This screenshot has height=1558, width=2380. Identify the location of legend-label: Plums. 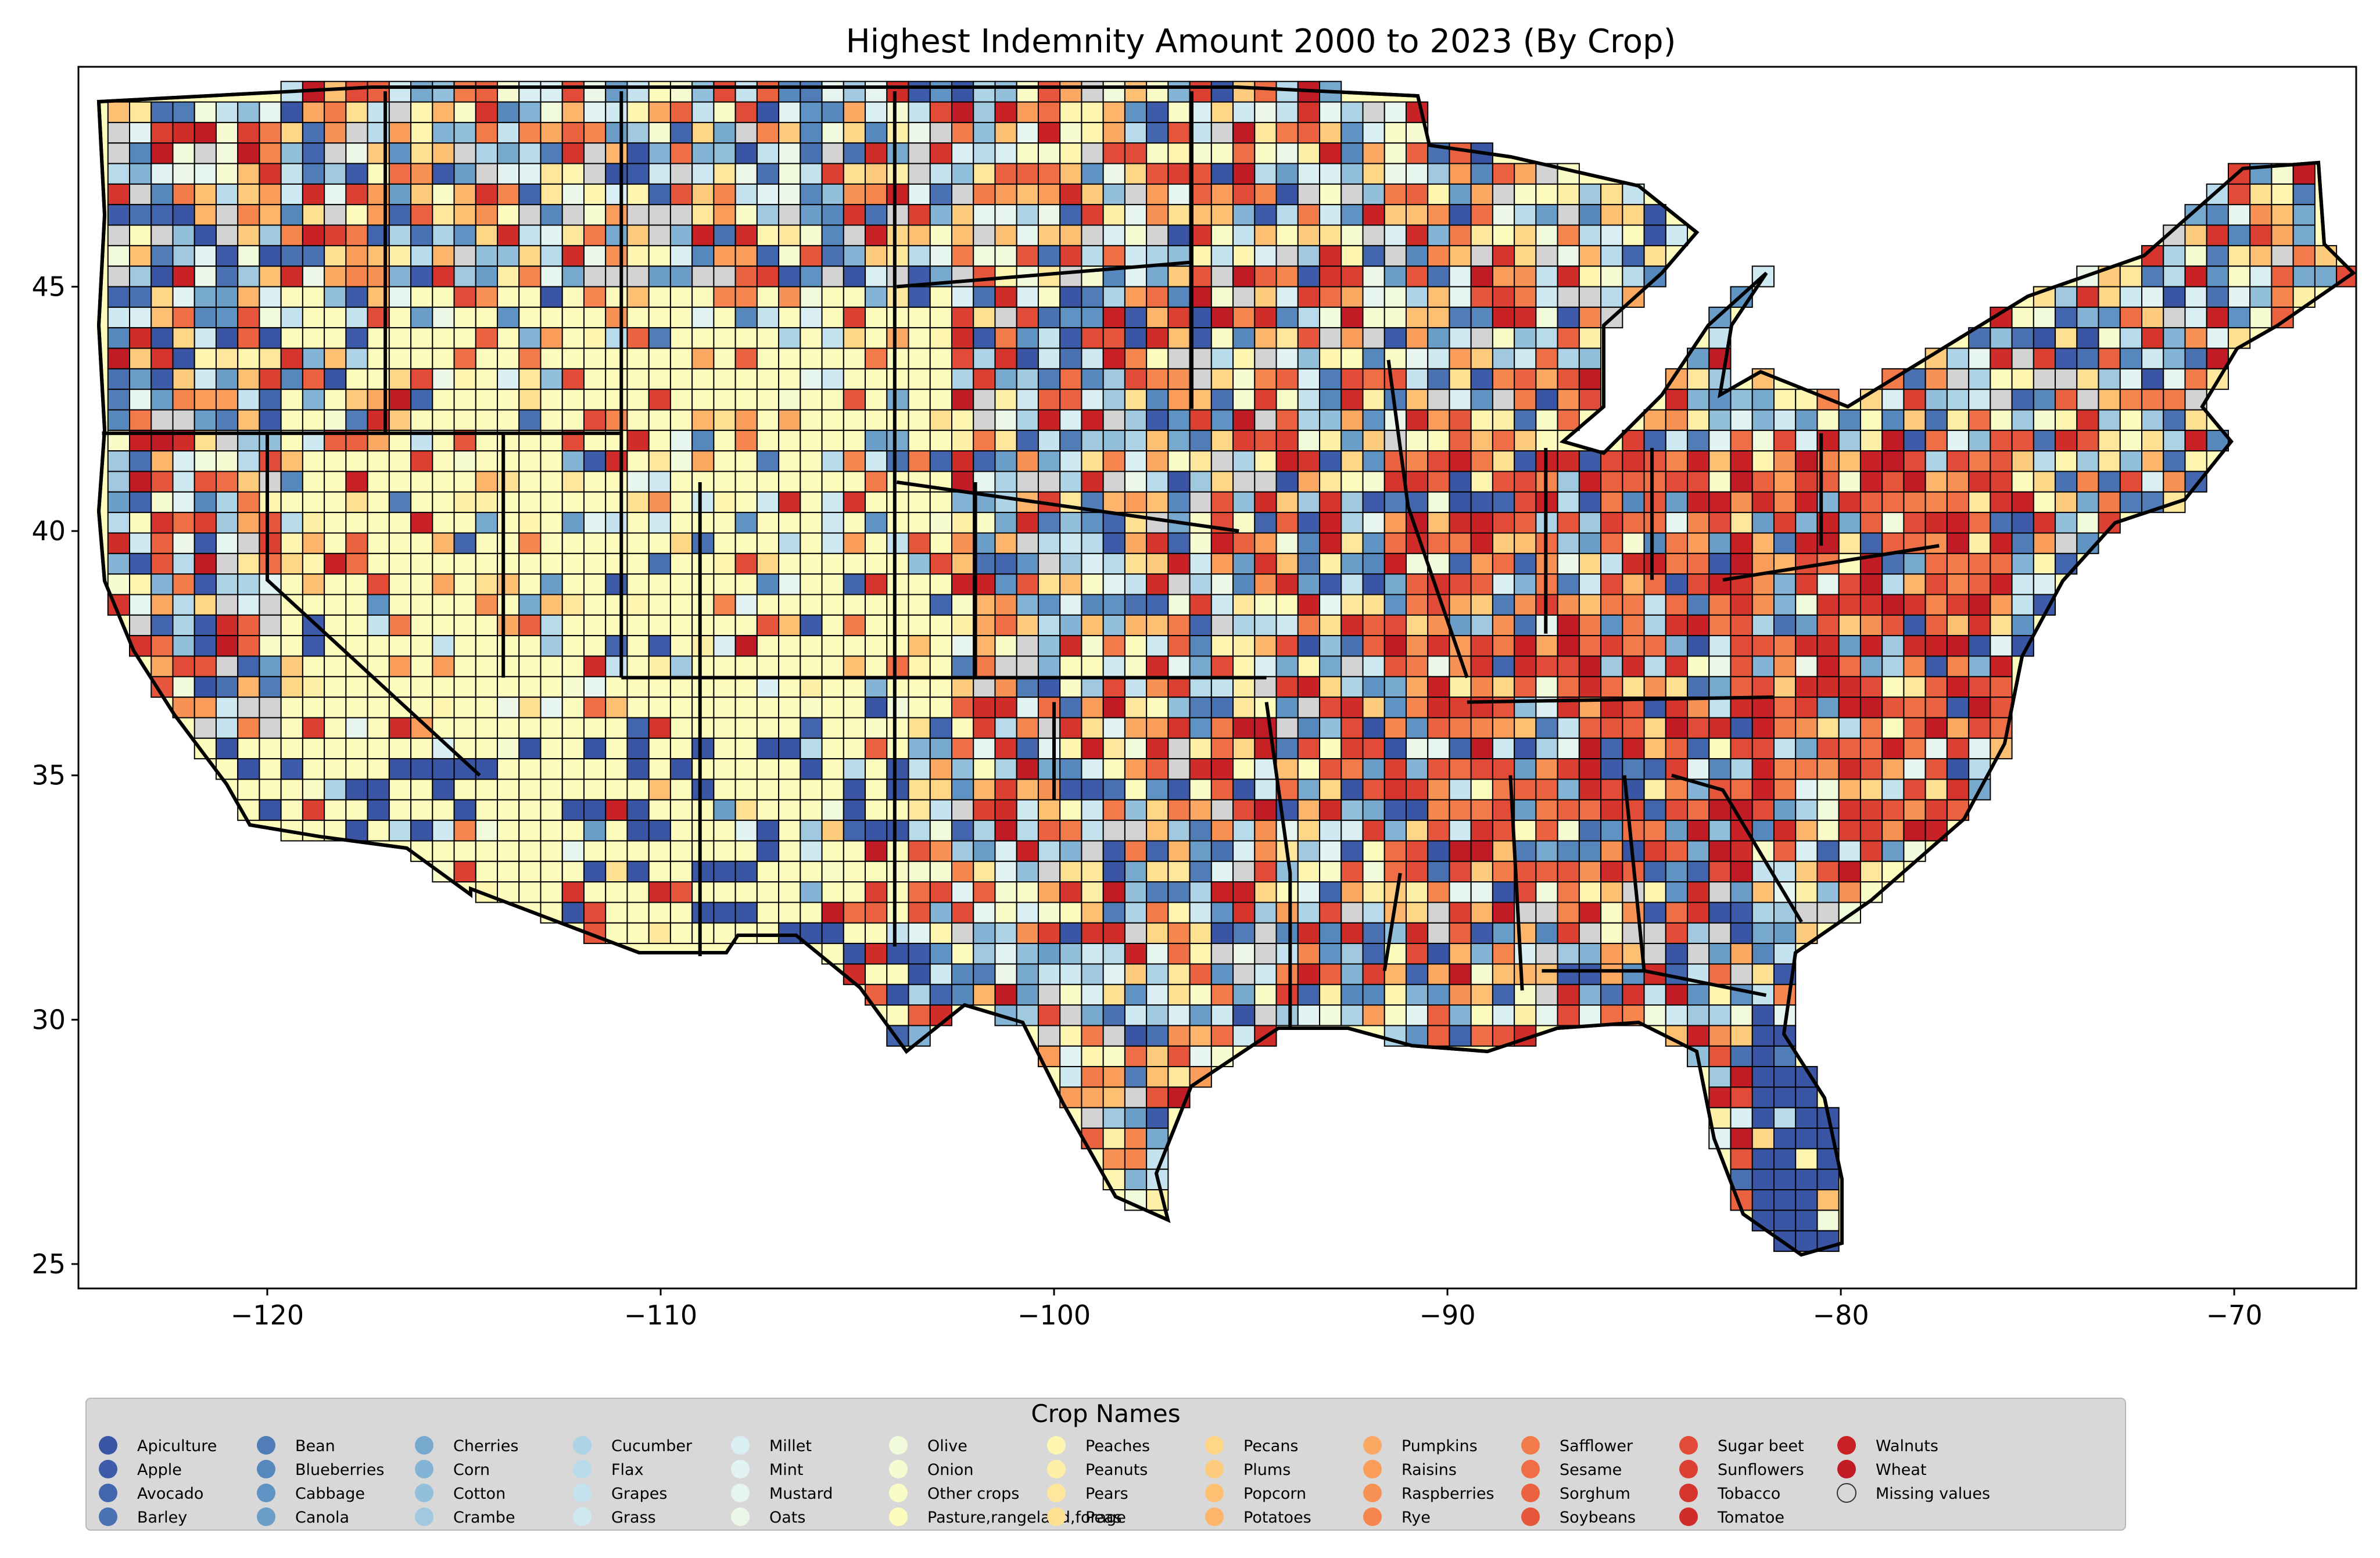
(1267, 1470).